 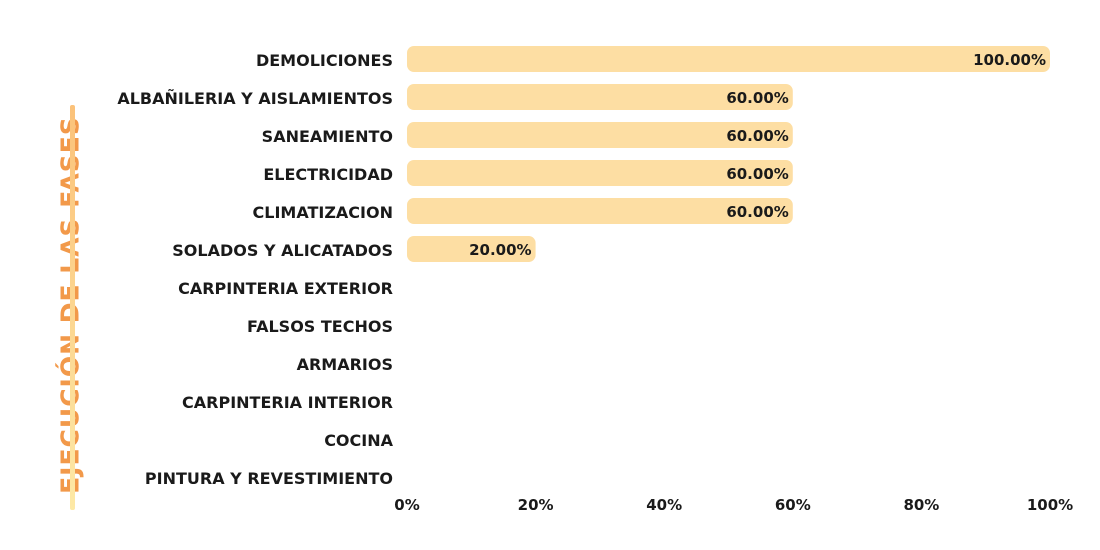 I want to click on category-label: FALSOS TECHOS, so click(x=320, y=326).